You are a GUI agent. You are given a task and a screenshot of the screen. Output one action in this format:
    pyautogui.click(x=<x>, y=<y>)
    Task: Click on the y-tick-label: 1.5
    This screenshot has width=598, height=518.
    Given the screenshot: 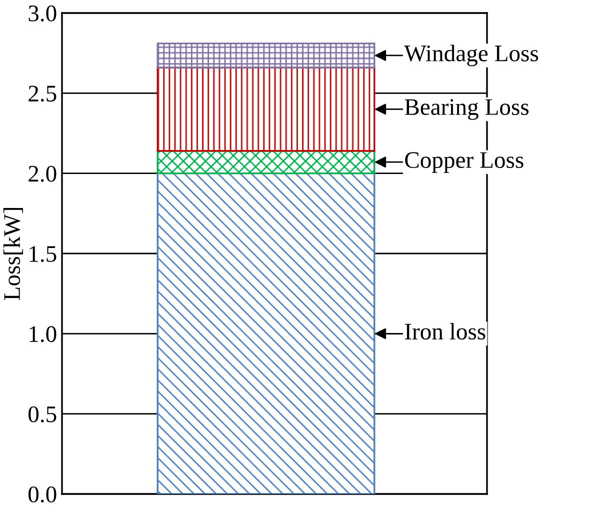 What is the action you would take?
    pyautogui.click(x=43, y=254)
    